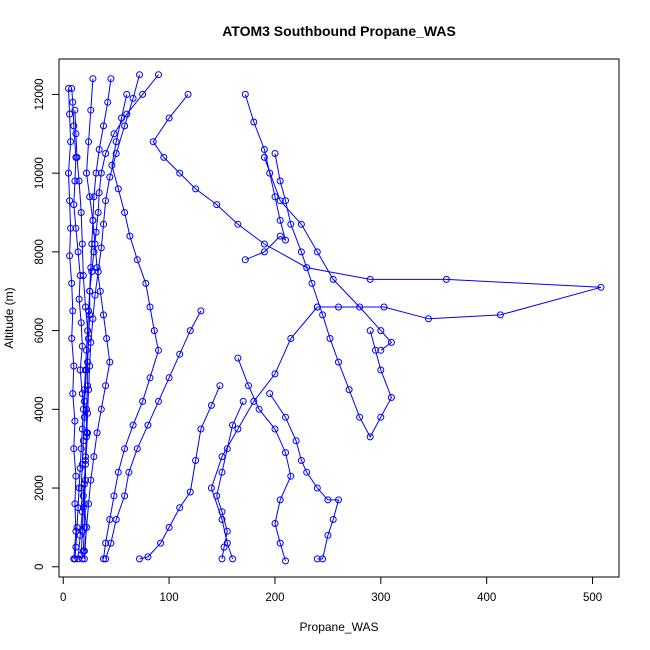 Image resolution: width=650 pixels, height=650 pixels. Describe the element at coordinates (274, 598) in the screenshot. I see `x-tick-label: 200` at that location.